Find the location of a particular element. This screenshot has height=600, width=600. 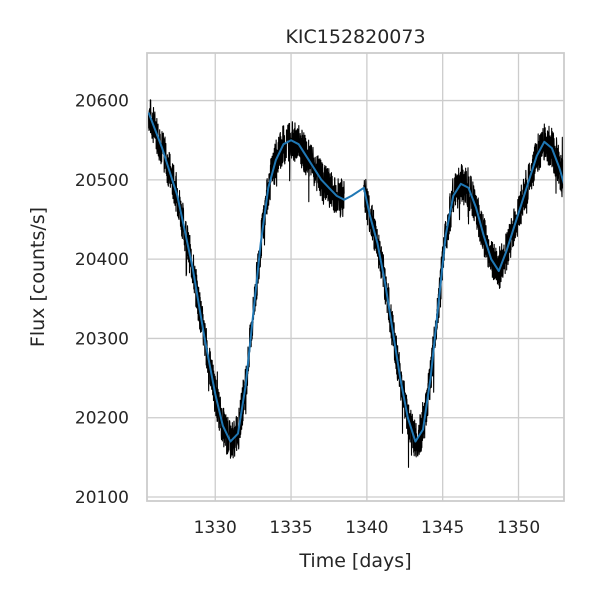

y-axis-label: Flux [counts/s] is located at coordinates (38, 277).